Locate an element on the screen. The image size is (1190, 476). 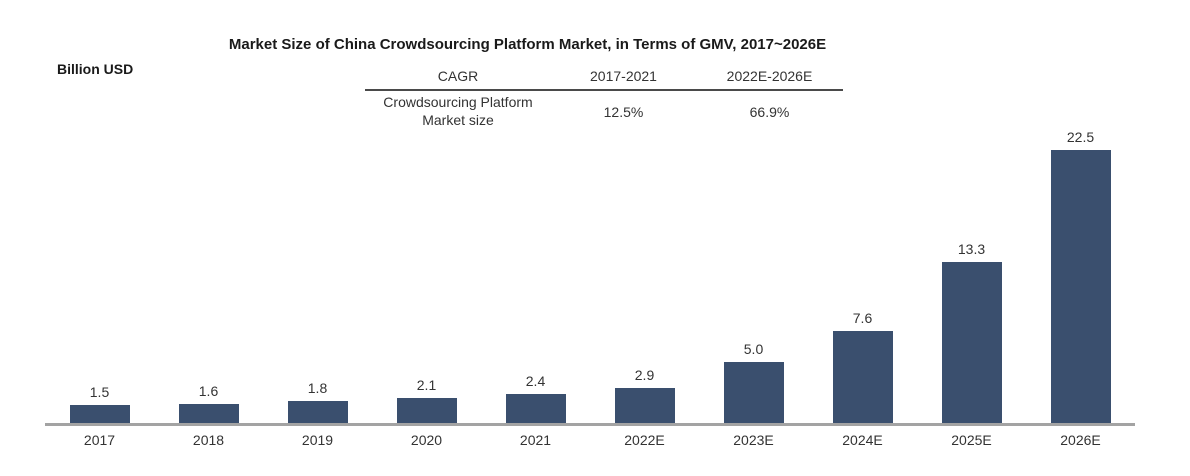
bar-slot-2022E: 2.9 is located at coordinates (644, 395).